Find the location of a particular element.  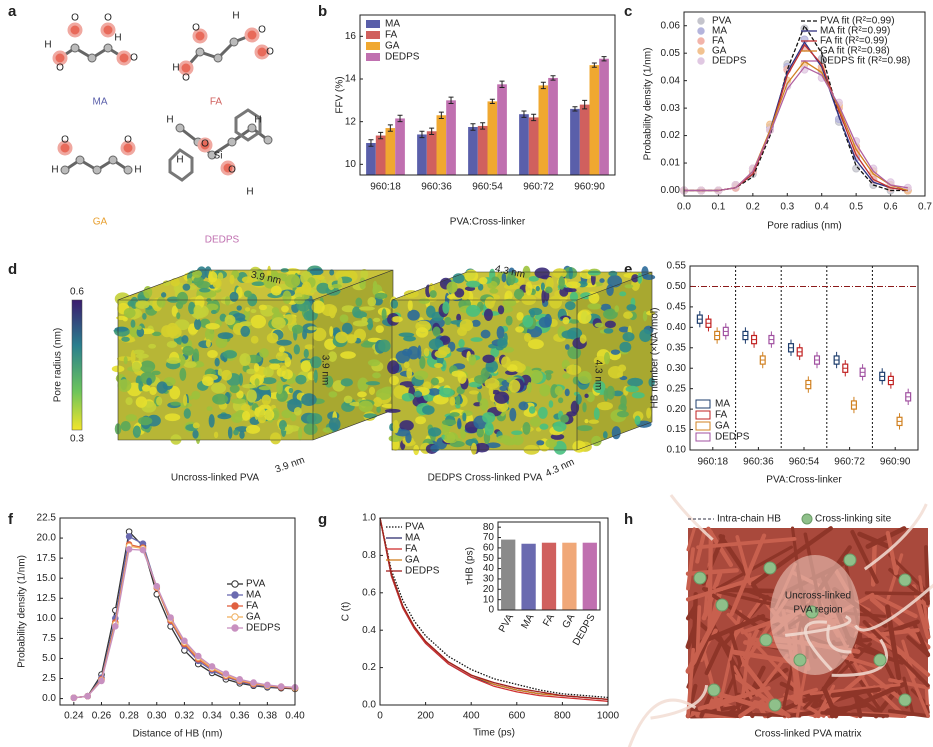

molecule-name: DEDPS is located at coordinates (222, 240).